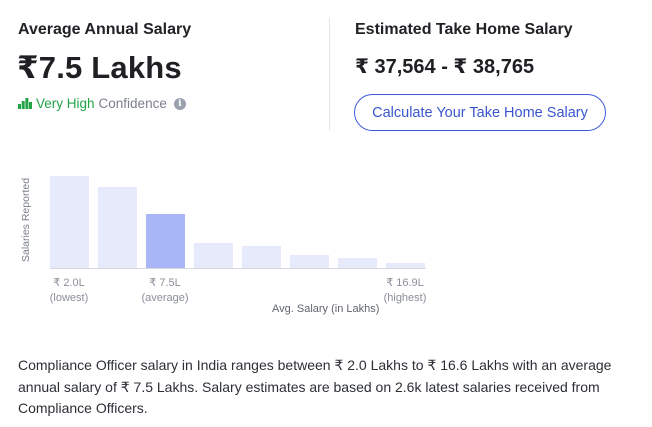 This screenshot has width=652, height=427. Describe the element at coordinates (238, 268) in the screenshot. I see `chart-baseline` at that location.